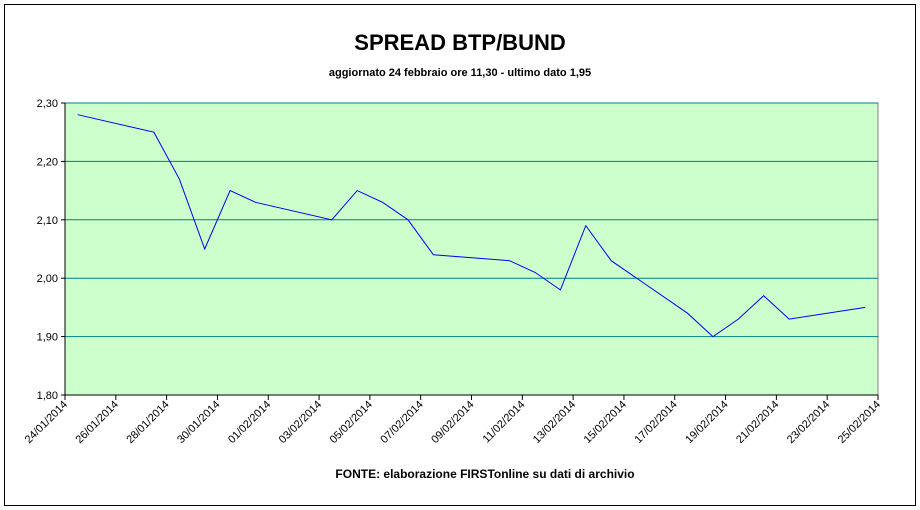 This screenshot has width=920, height=510. What do you see at coordinates (47, 221) in the screenshot?
I see `y-tick-label: 2,10` at bounding box center [47, 221].